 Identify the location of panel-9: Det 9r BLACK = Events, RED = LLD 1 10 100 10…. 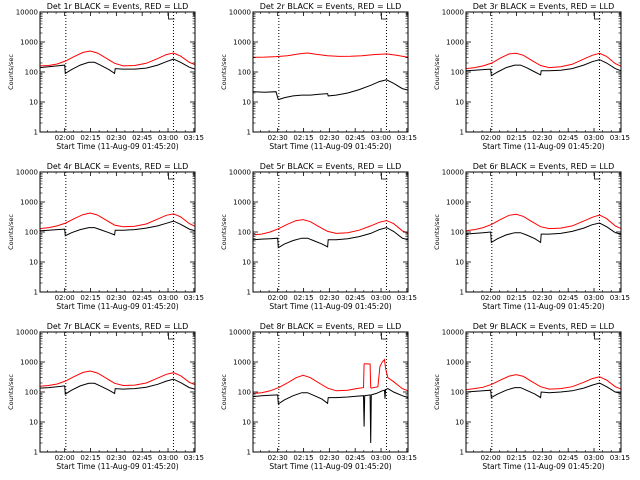
(531, 396).